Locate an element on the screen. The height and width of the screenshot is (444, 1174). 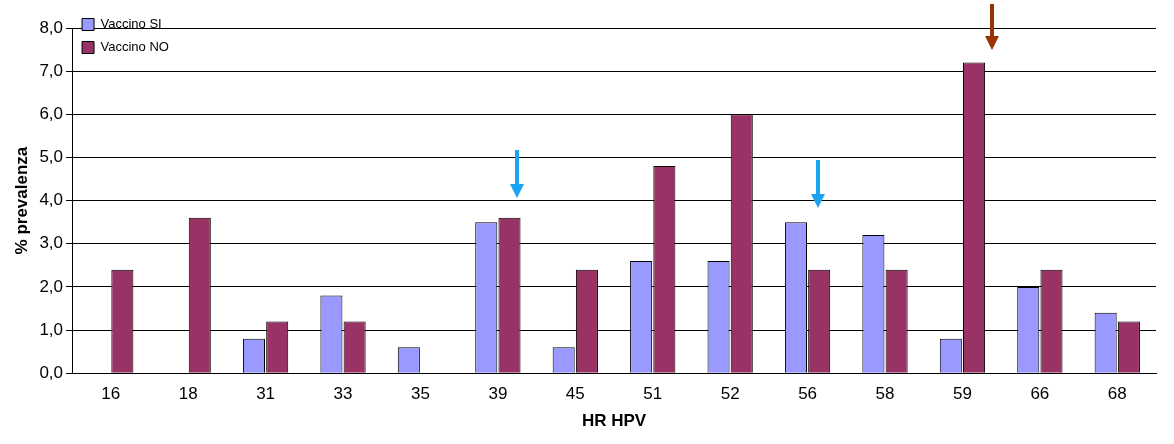
x-tick-label: 35 is located at coordinates (420, 394).